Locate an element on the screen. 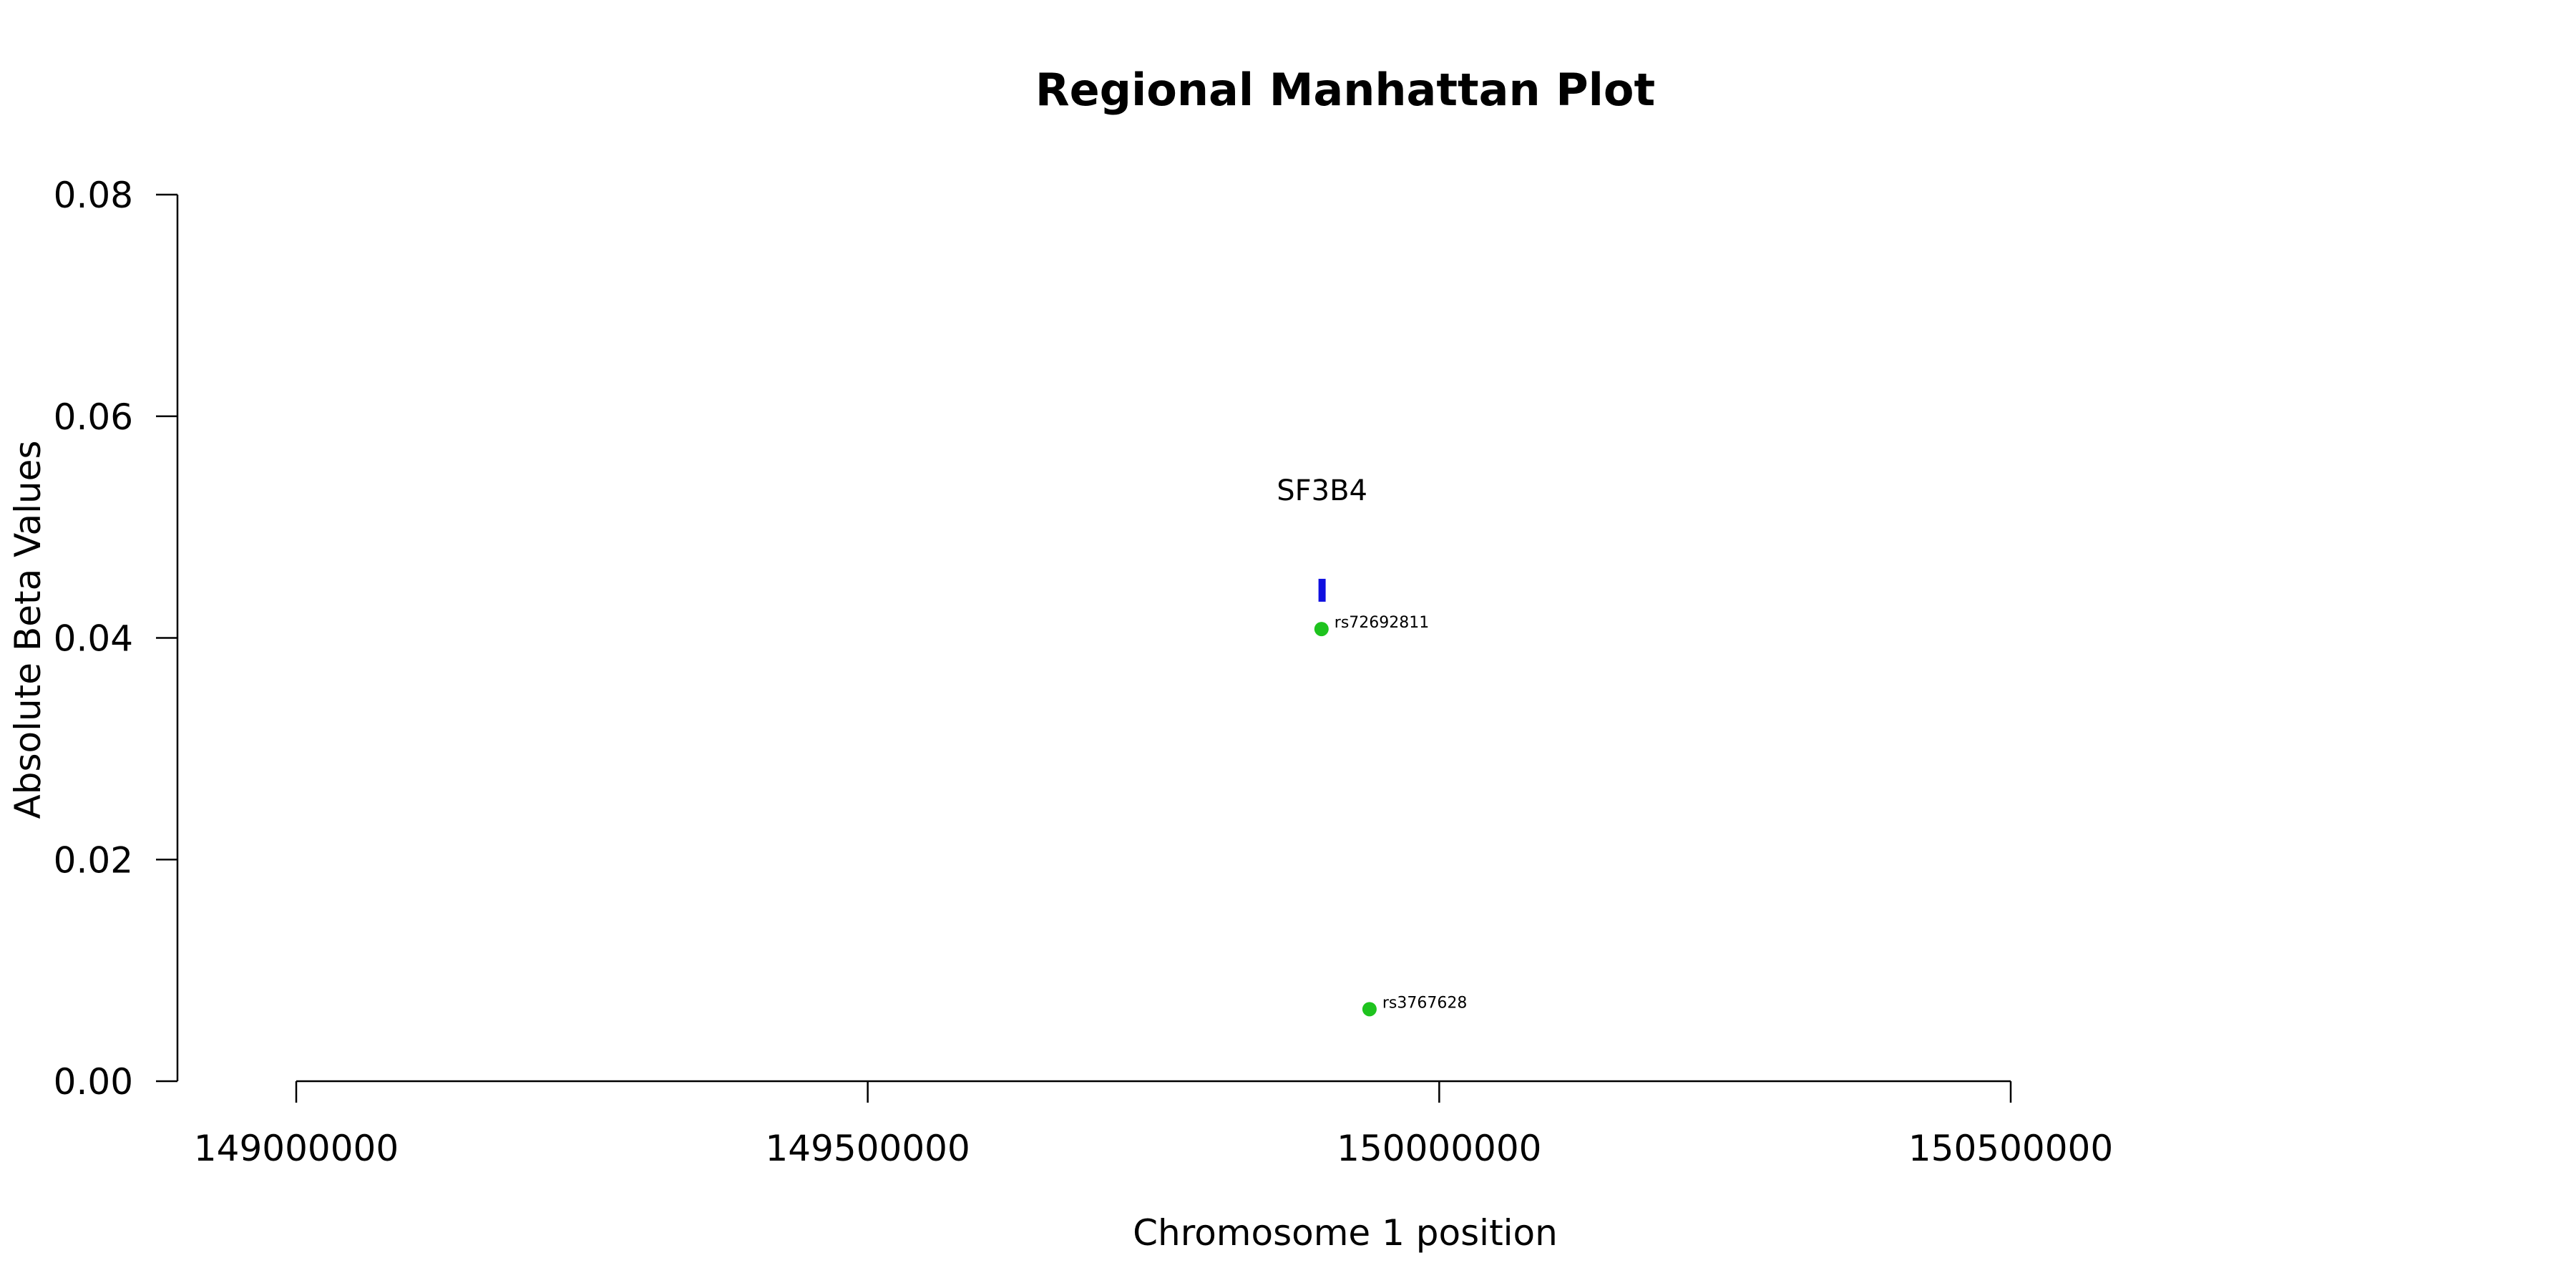 The image size is (2576, 1288). chart-title: Regional Manhattan Plot is located at coordinates (1345, 90).